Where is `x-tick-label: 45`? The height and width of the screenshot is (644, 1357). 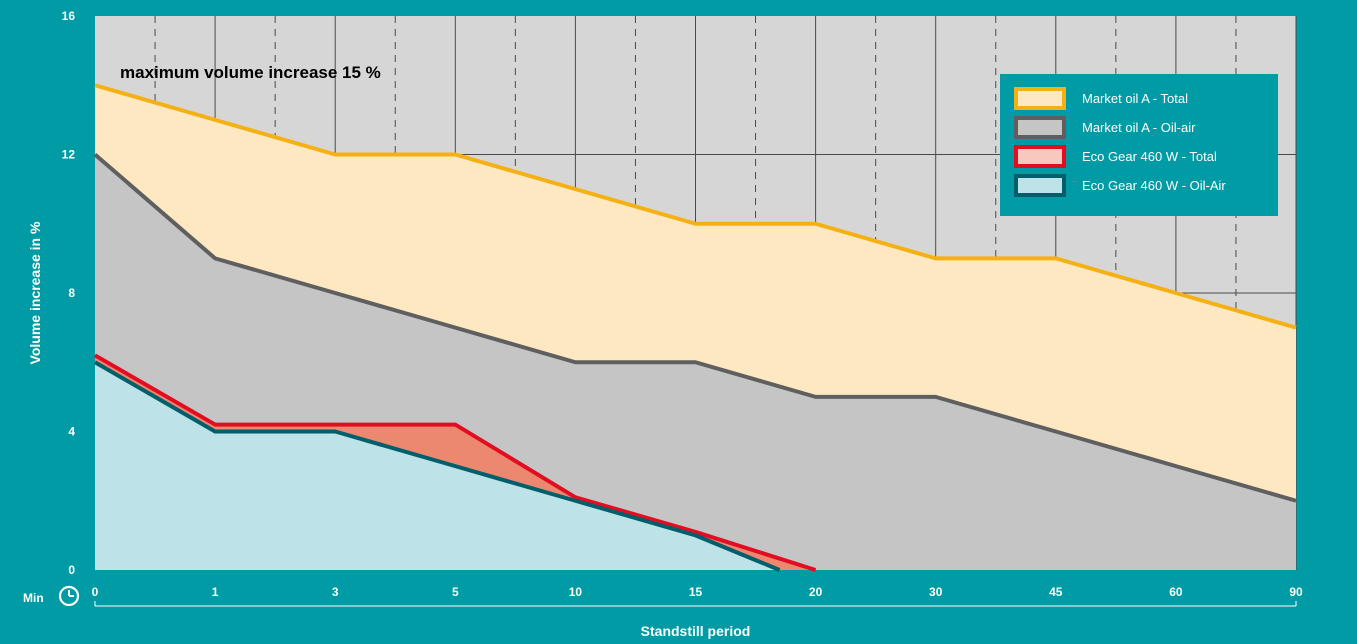
x-tick-label: 45 is located at coordinates (1056, 592).